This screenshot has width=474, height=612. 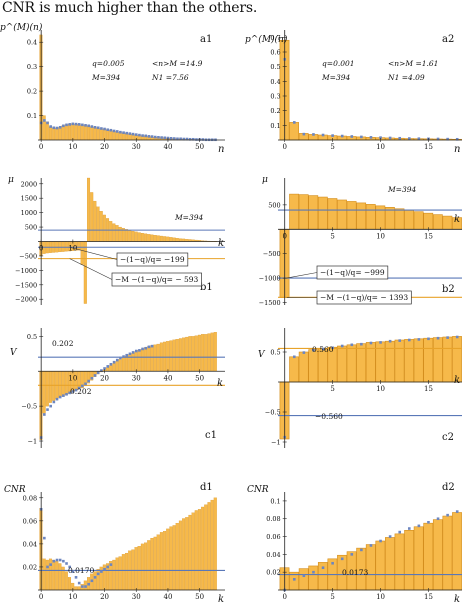 What do you see at coordinates (270, 279) in the screenshot?
I see `ytick-label-b2: −1000` at bounding box center [270, 279].